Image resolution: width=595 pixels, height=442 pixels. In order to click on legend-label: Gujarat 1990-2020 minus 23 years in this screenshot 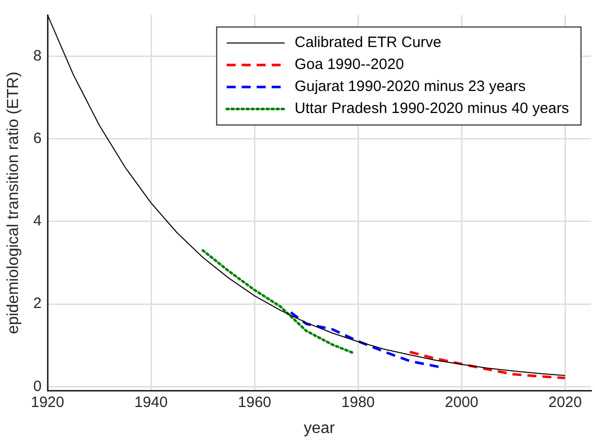, I will do `click(410, 87)`.